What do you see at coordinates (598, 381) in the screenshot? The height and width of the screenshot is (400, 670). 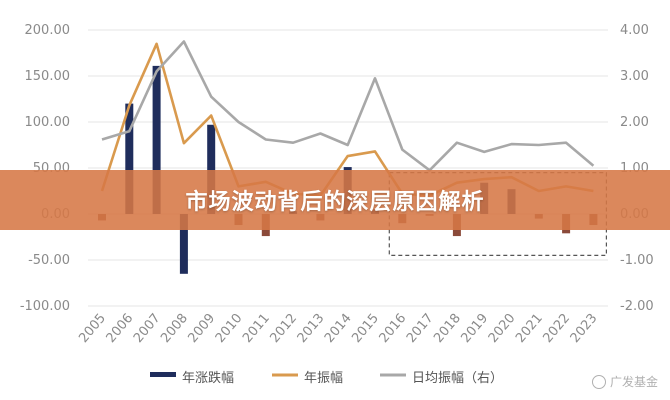 I see `watermark-logo-icon` at bounding box center [598, 381].